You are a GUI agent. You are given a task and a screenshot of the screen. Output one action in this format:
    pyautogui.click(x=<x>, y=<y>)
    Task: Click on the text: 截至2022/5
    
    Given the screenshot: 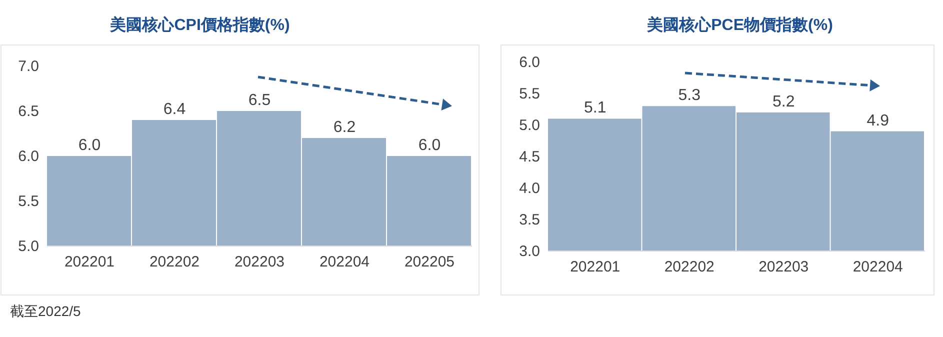 What is the action you would take?
    pyautogui.click(x=46, y=311)
    